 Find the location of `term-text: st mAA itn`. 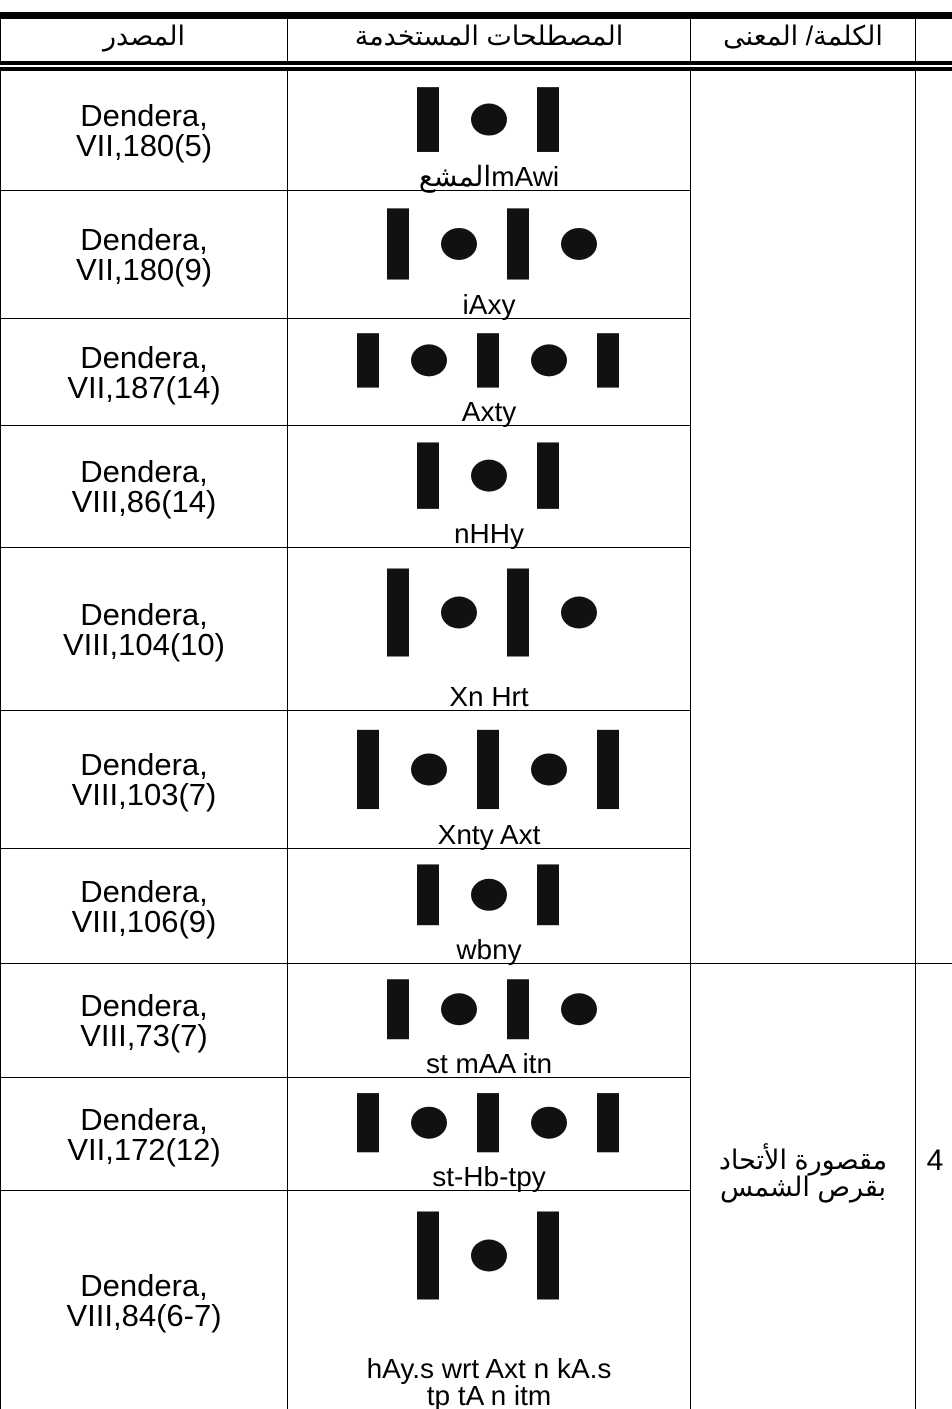

term-text: st mAA itn is located at coordinates (489, 1063).